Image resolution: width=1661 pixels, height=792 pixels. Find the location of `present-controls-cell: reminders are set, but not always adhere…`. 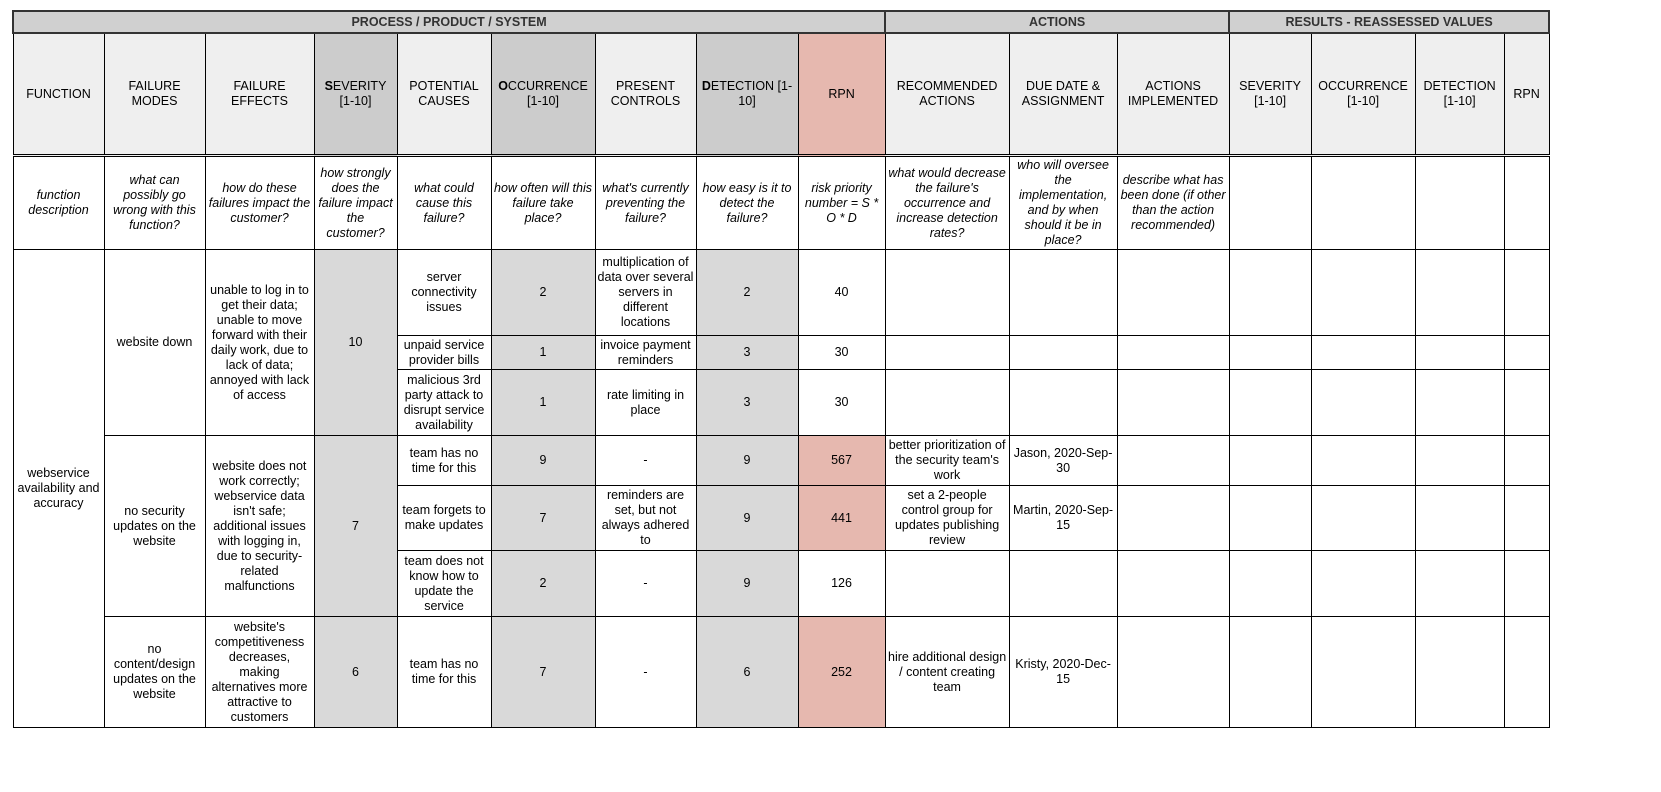

present-controls-cell: reminders are set, but not always adhere… is located at coordinates (645, 518).